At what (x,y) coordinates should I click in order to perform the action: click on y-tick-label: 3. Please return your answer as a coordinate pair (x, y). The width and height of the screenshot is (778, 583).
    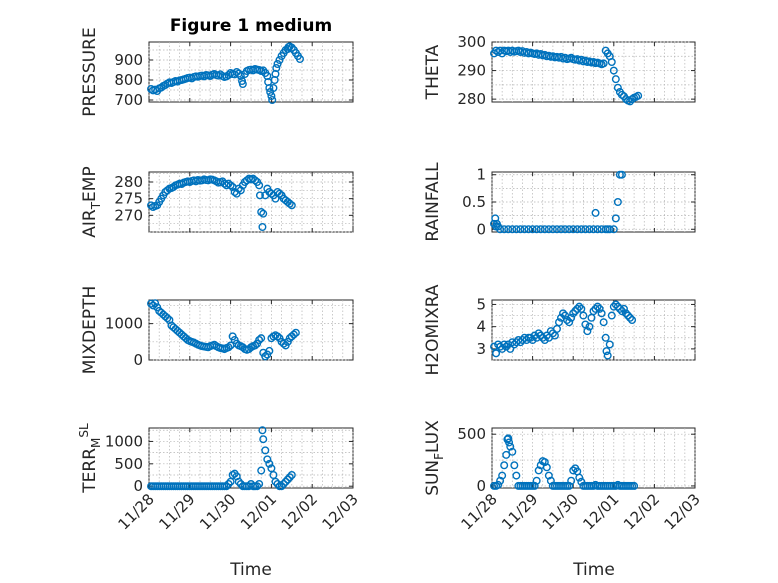
    Looking at the image, I should click on (481, 349).